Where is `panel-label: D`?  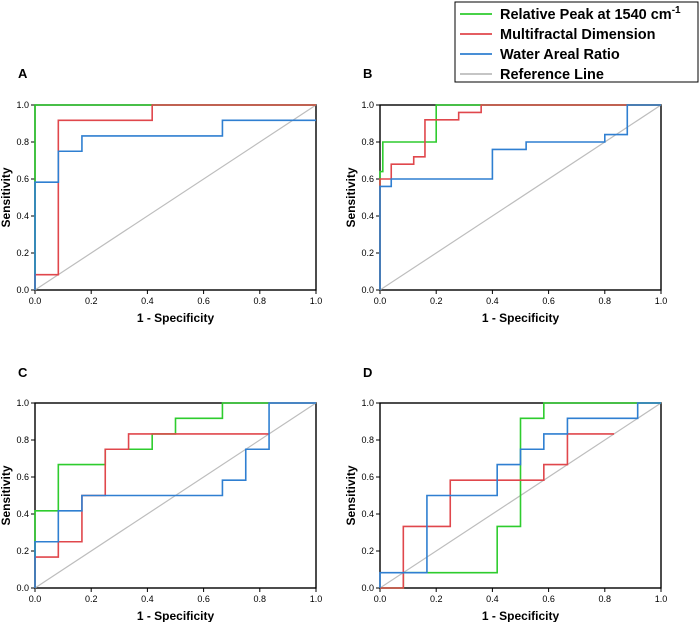
panel-label: D is located at coordinates (367, 372).